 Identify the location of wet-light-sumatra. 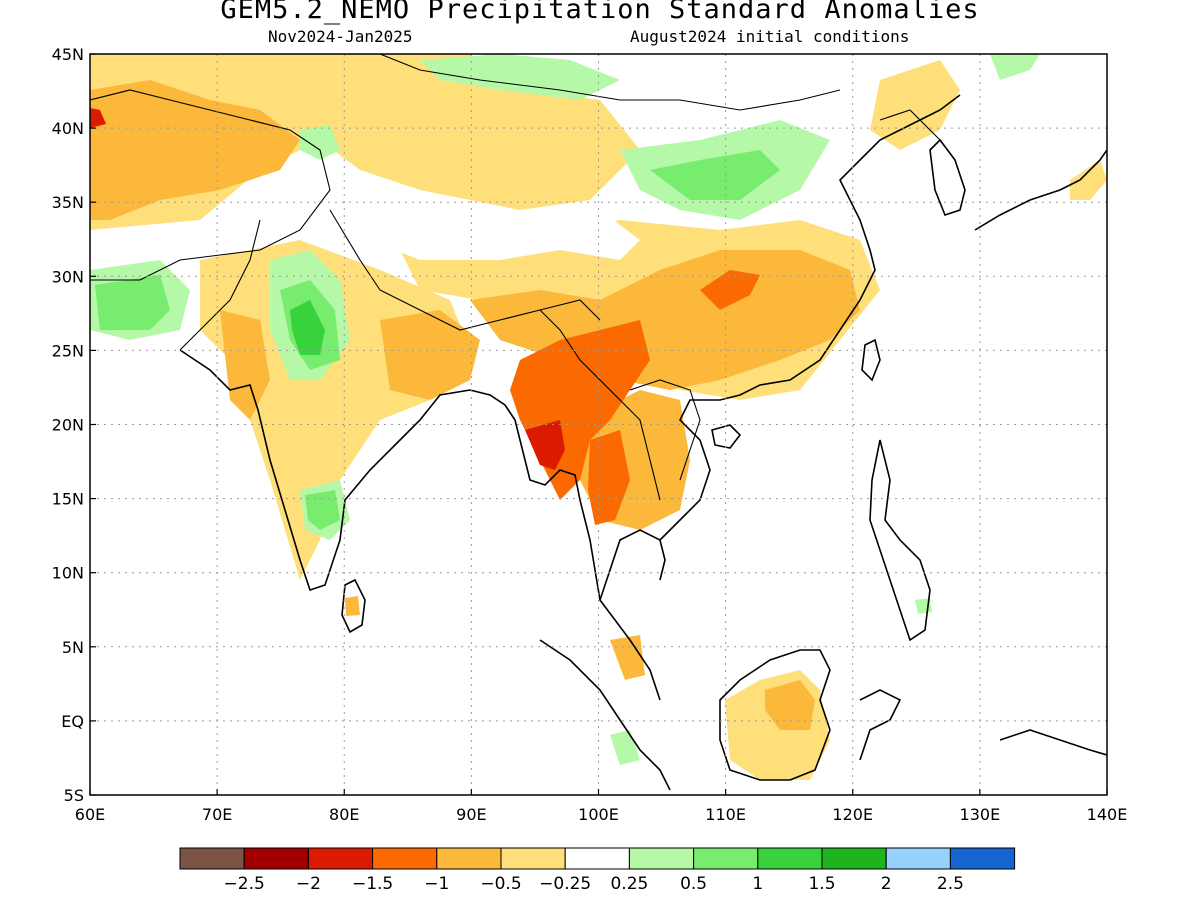
(625, 747).